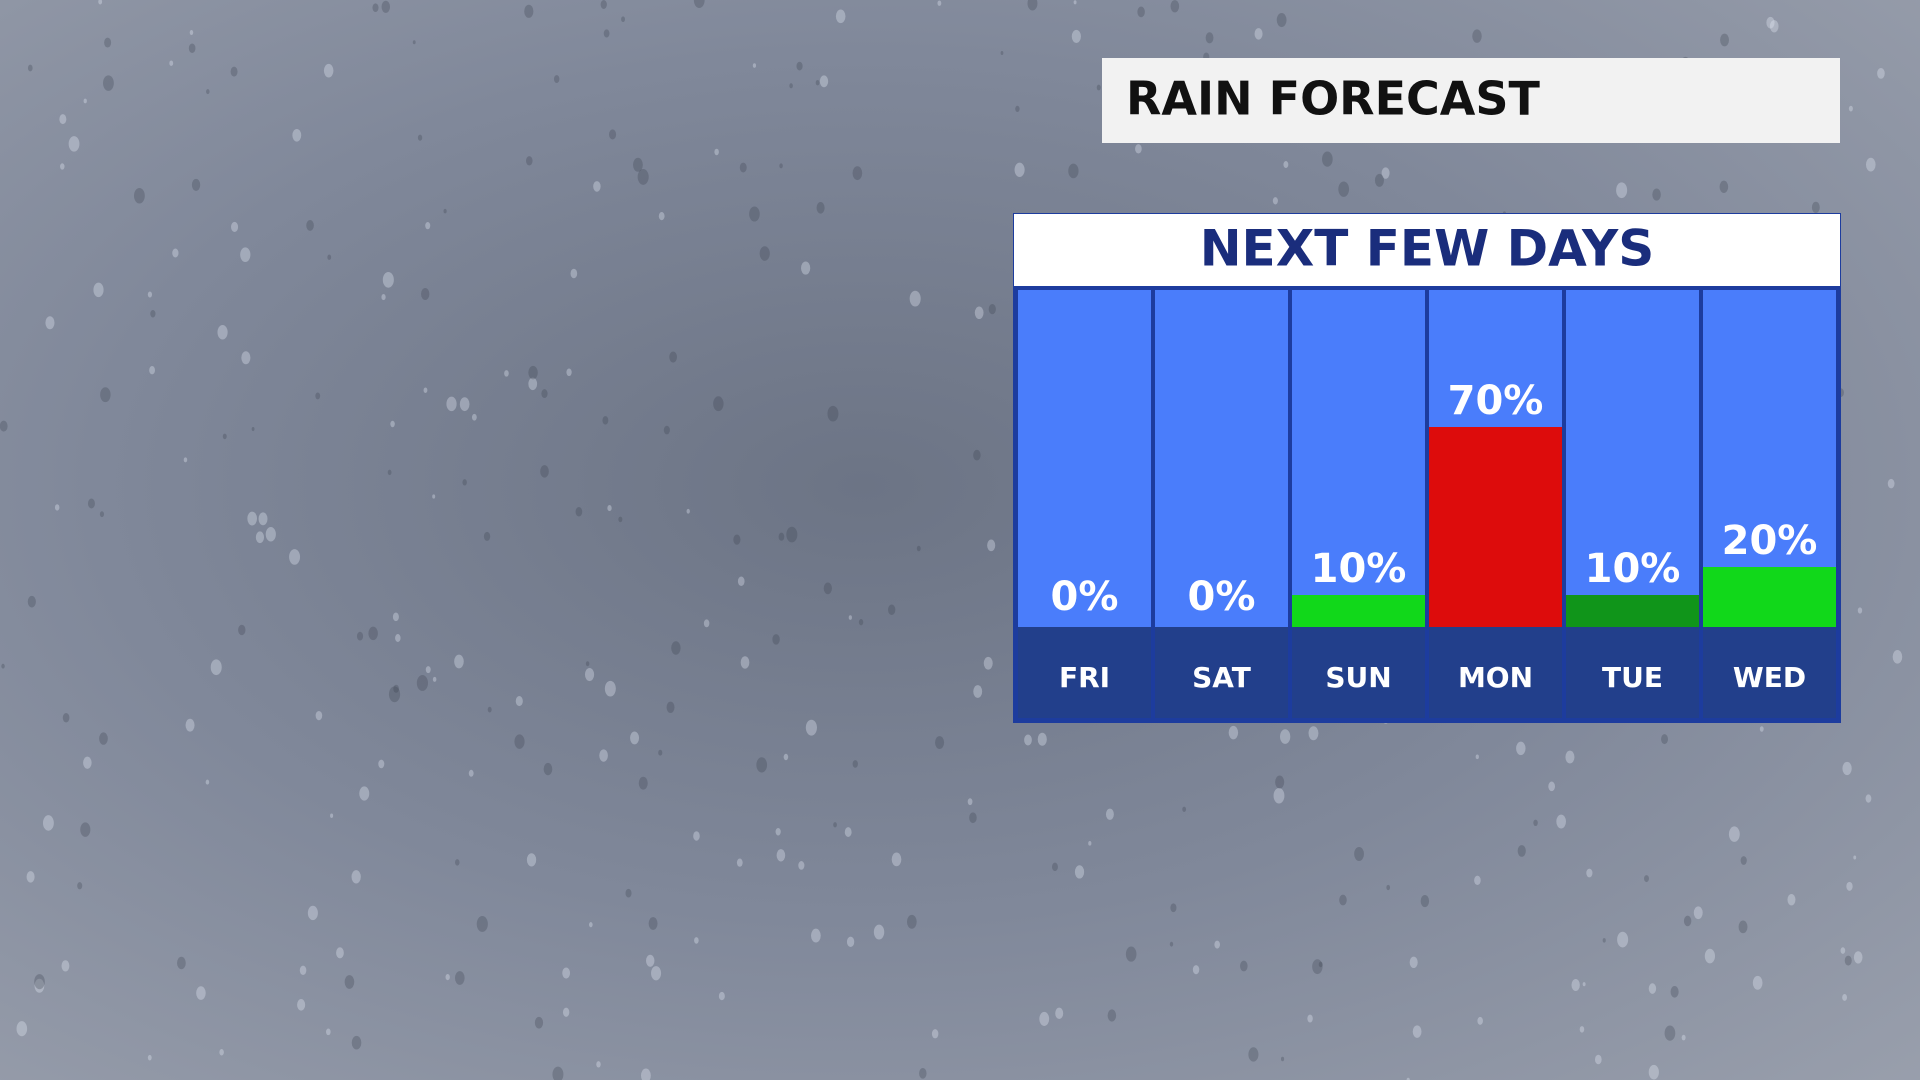 Image resolution: width=1920 pixels, height=1080 pixels. What do you see at coordinates (1496, 401) in the screenshot?
I see `value-label: 70%` at bounding box center [1496, 401].